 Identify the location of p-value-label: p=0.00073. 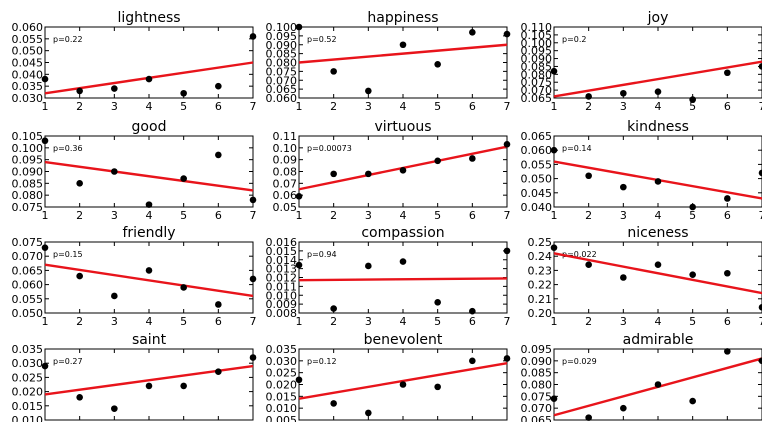
(329, 148).